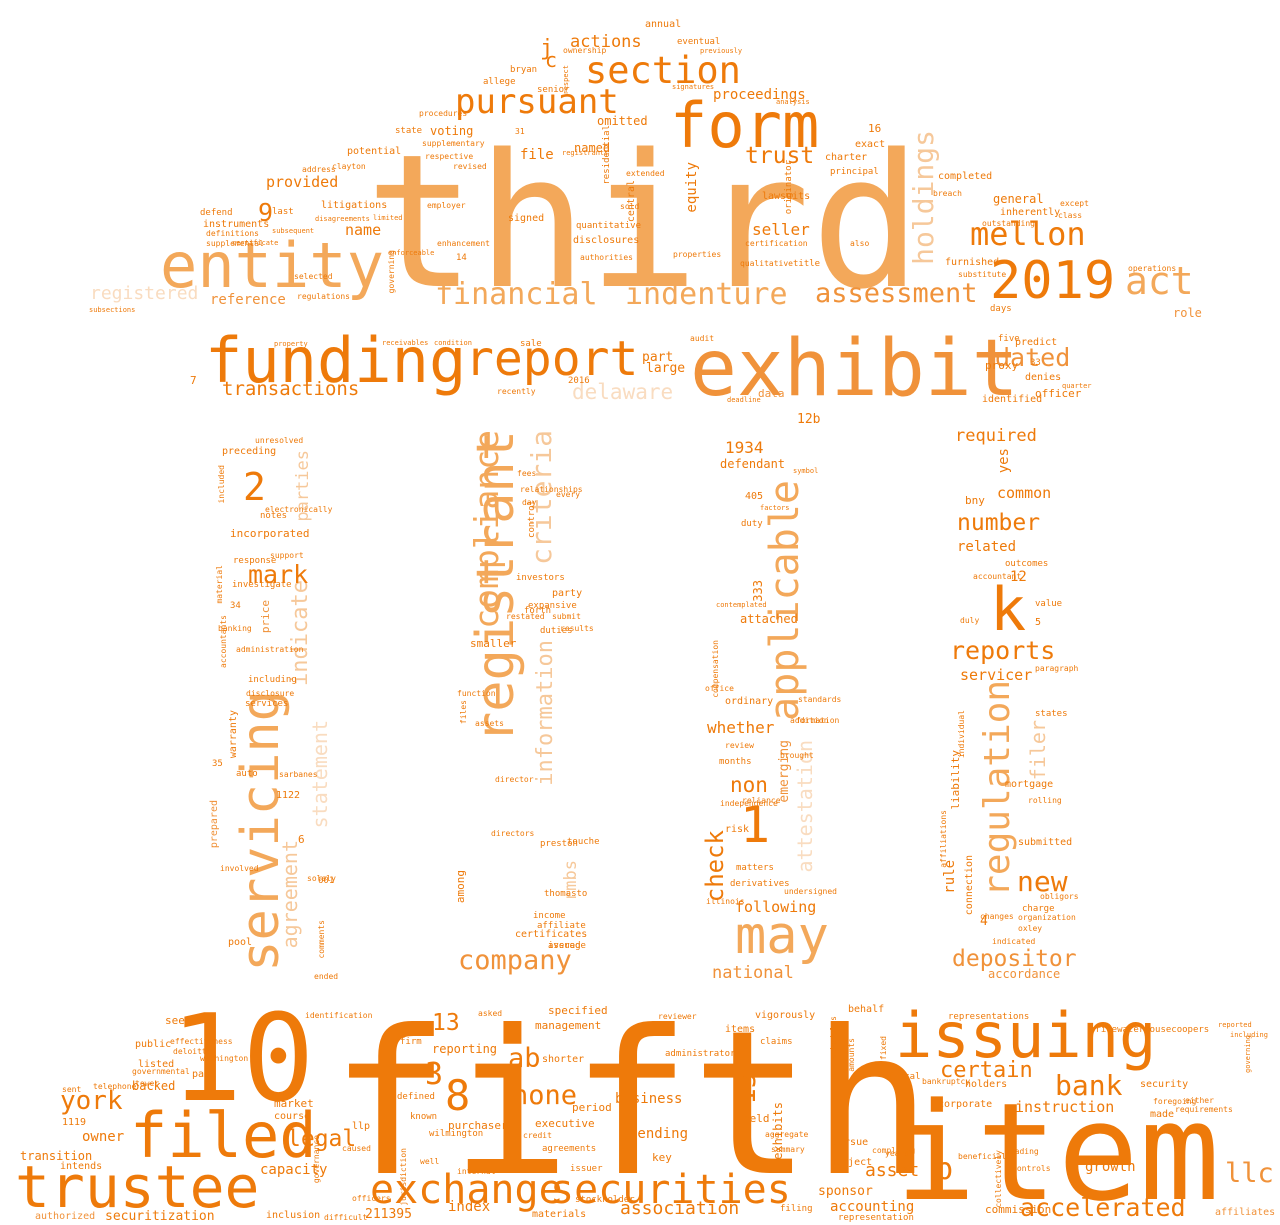  Describe the element at coordinates (249, 451) in the screenshot. I see `cloud-word: preceding` at that location.